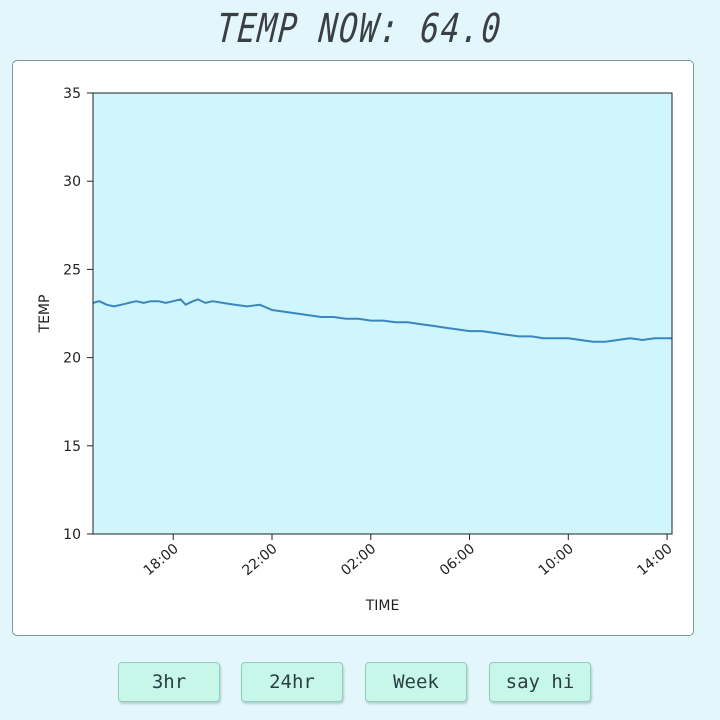 The width and height of the screenshot is (720, 720). I want to click on y-tick-label: 15, so click(72, 447).